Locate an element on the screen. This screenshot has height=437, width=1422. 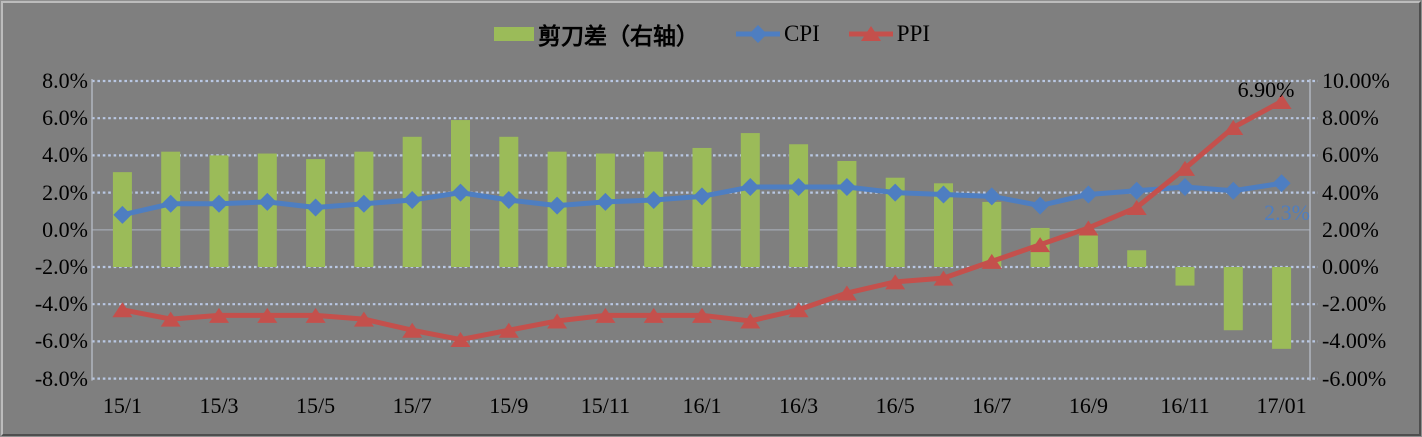
legend: 剪刀差（右轴） CPI PPI is located at coordinates (712, 35).